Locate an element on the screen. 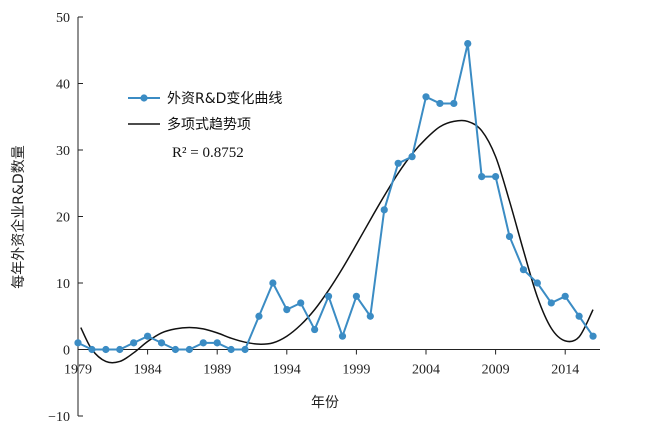 This screenshot has height=443, width=650. y-tick-label: 0 is located at coordinates (66, 351).